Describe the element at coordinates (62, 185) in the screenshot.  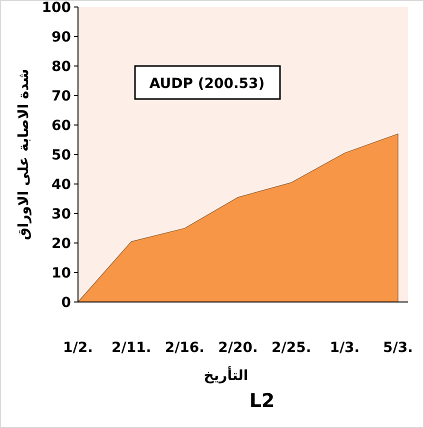
I see `y-tick-label: 40` at that location.